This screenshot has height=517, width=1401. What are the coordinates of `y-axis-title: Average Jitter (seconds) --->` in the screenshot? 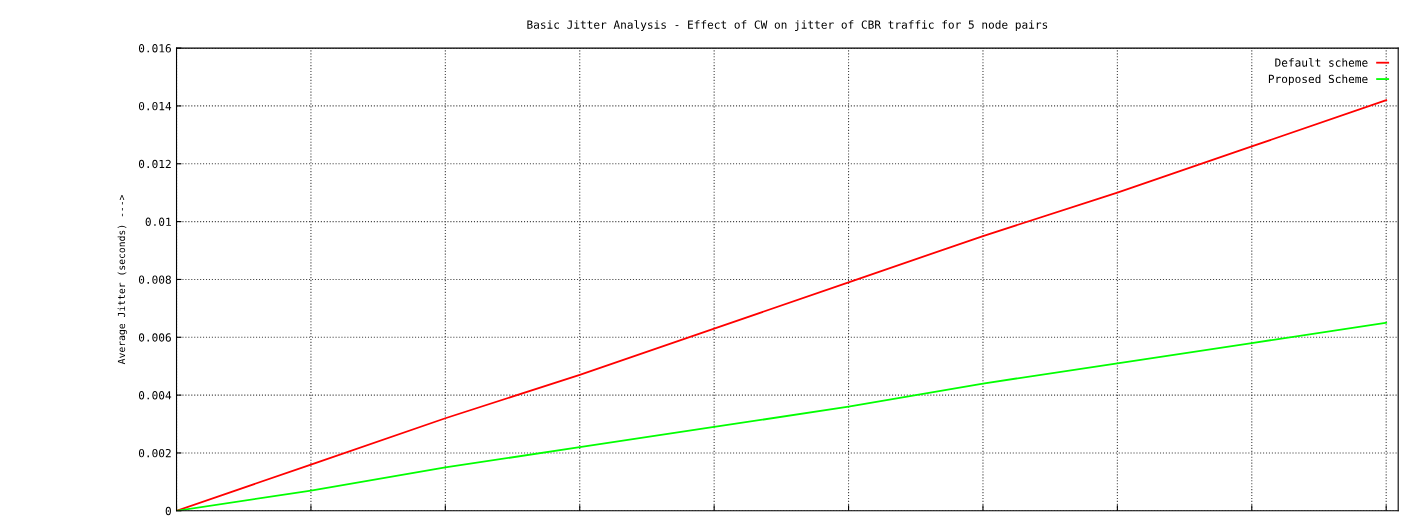 It's located at (122, 279).